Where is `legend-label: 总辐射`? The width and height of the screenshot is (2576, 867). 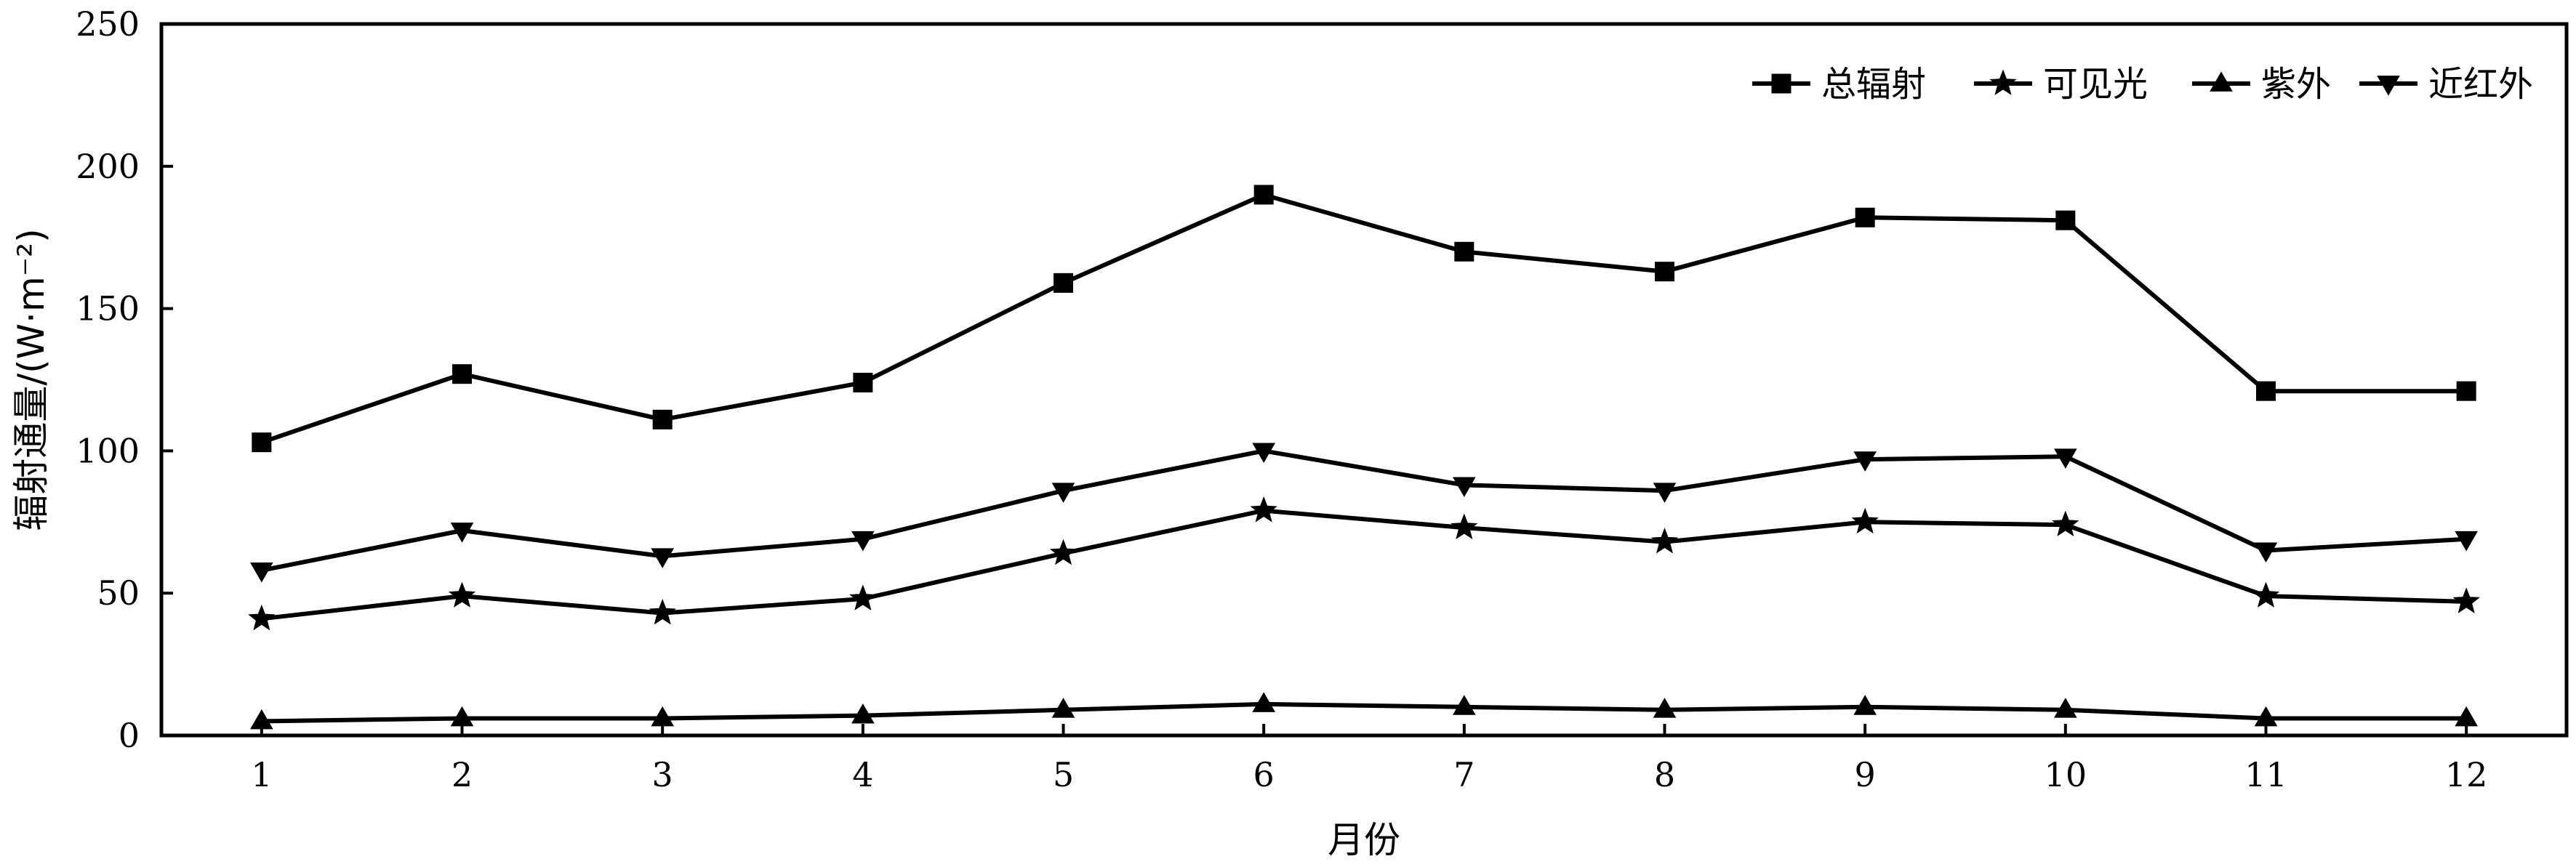
legend-label: 总辐射 is located at coordinates (1874, 85).